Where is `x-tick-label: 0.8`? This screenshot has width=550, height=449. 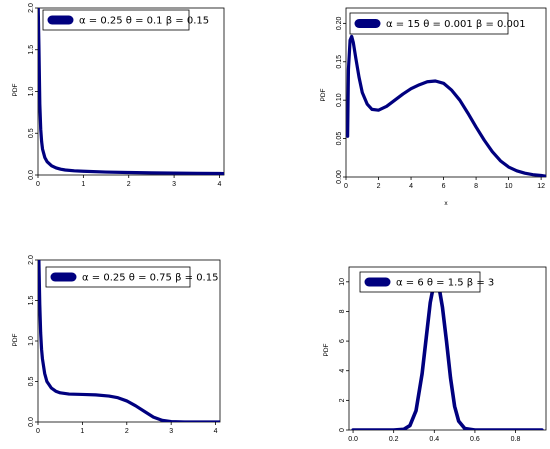
x-tick-label: 0.8 is located at coordinates (516, 439).